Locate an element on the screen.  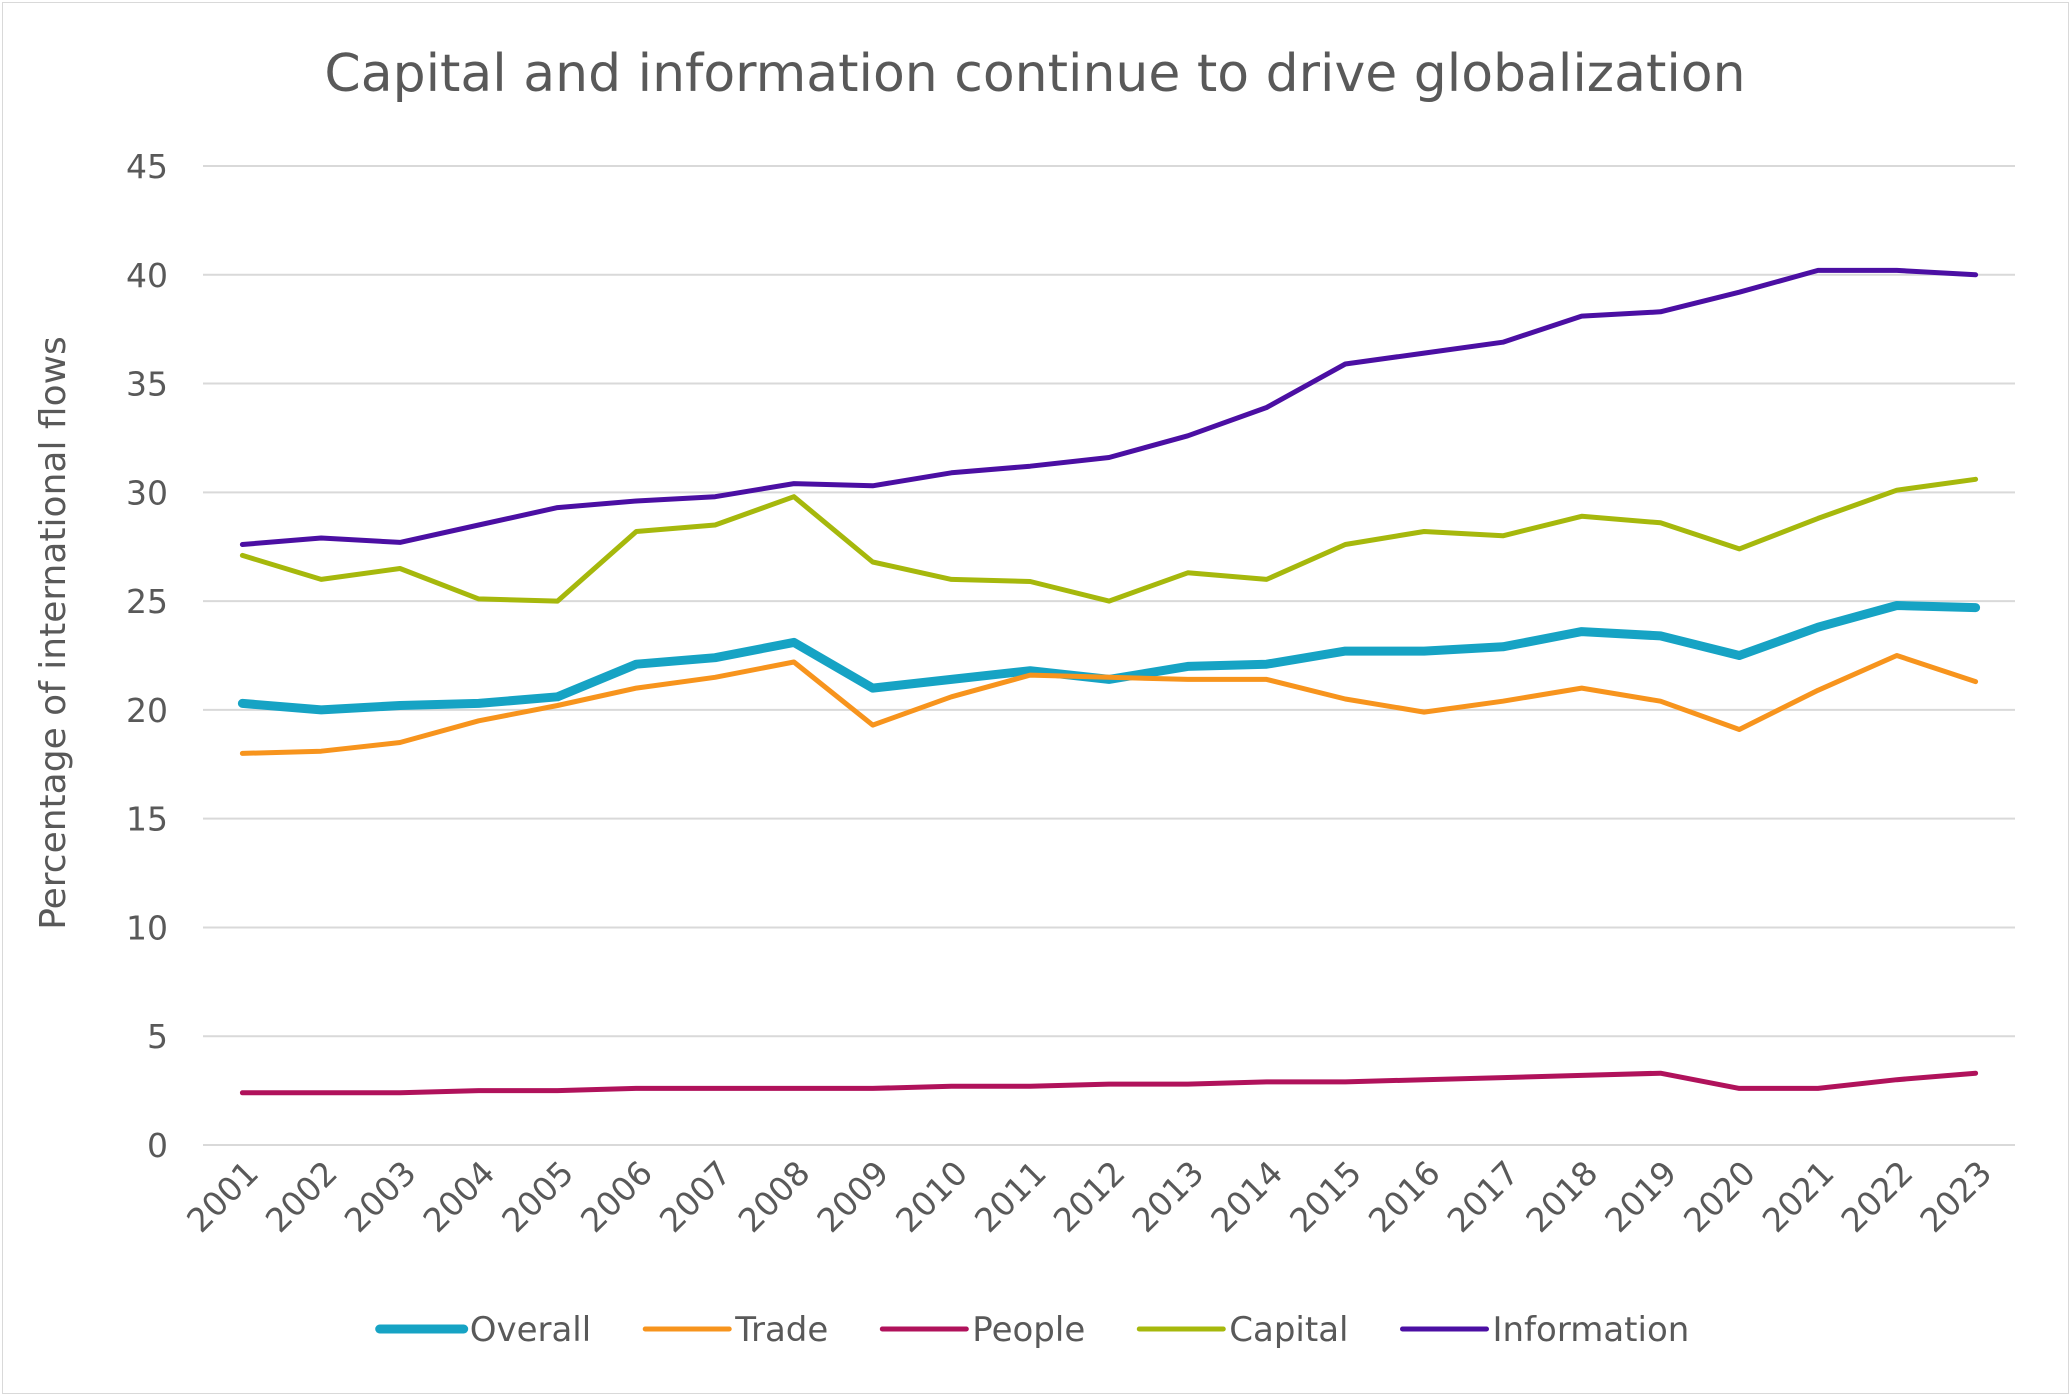
series-line-capital is located at coordinates (1109, 540).